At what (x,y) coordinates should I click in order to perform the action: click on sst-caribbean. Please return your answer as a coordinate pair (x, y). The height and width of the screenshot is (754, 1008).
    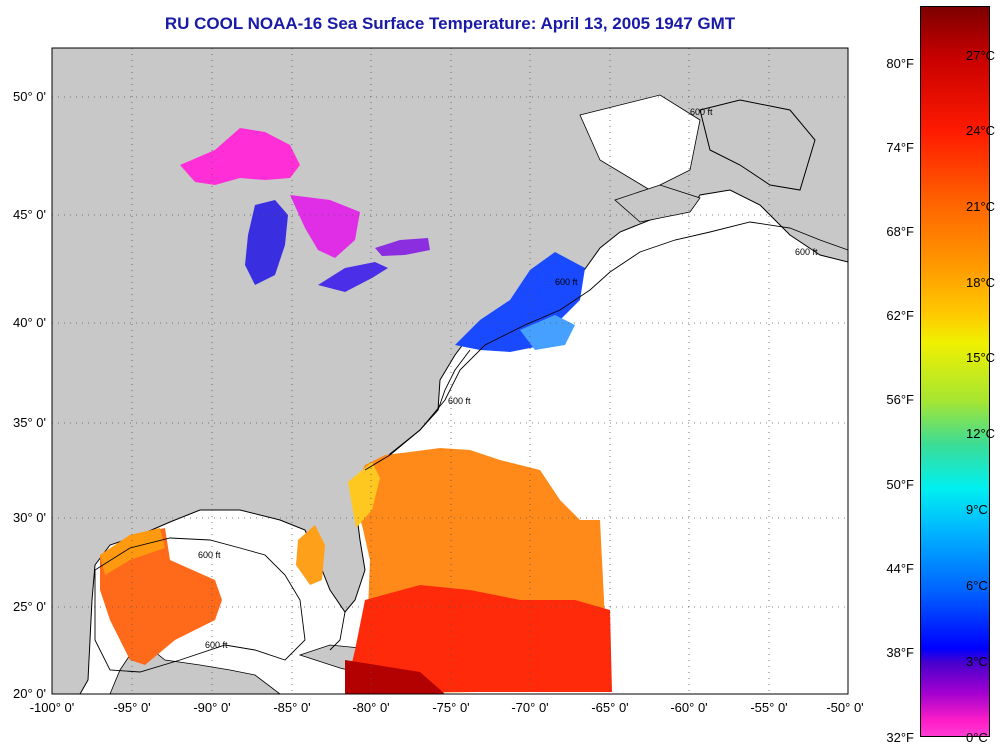
    Looking at the image, I should click on (395, 677).